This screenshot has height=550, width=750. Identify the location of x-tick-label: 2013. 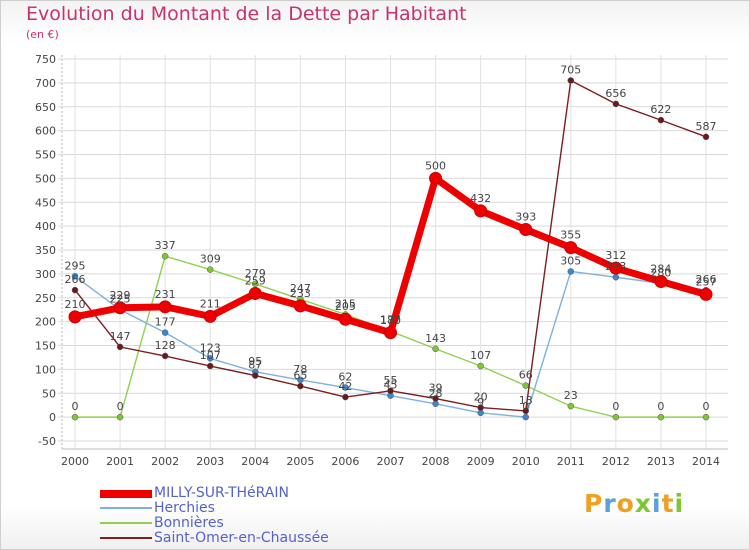
(661, 461).